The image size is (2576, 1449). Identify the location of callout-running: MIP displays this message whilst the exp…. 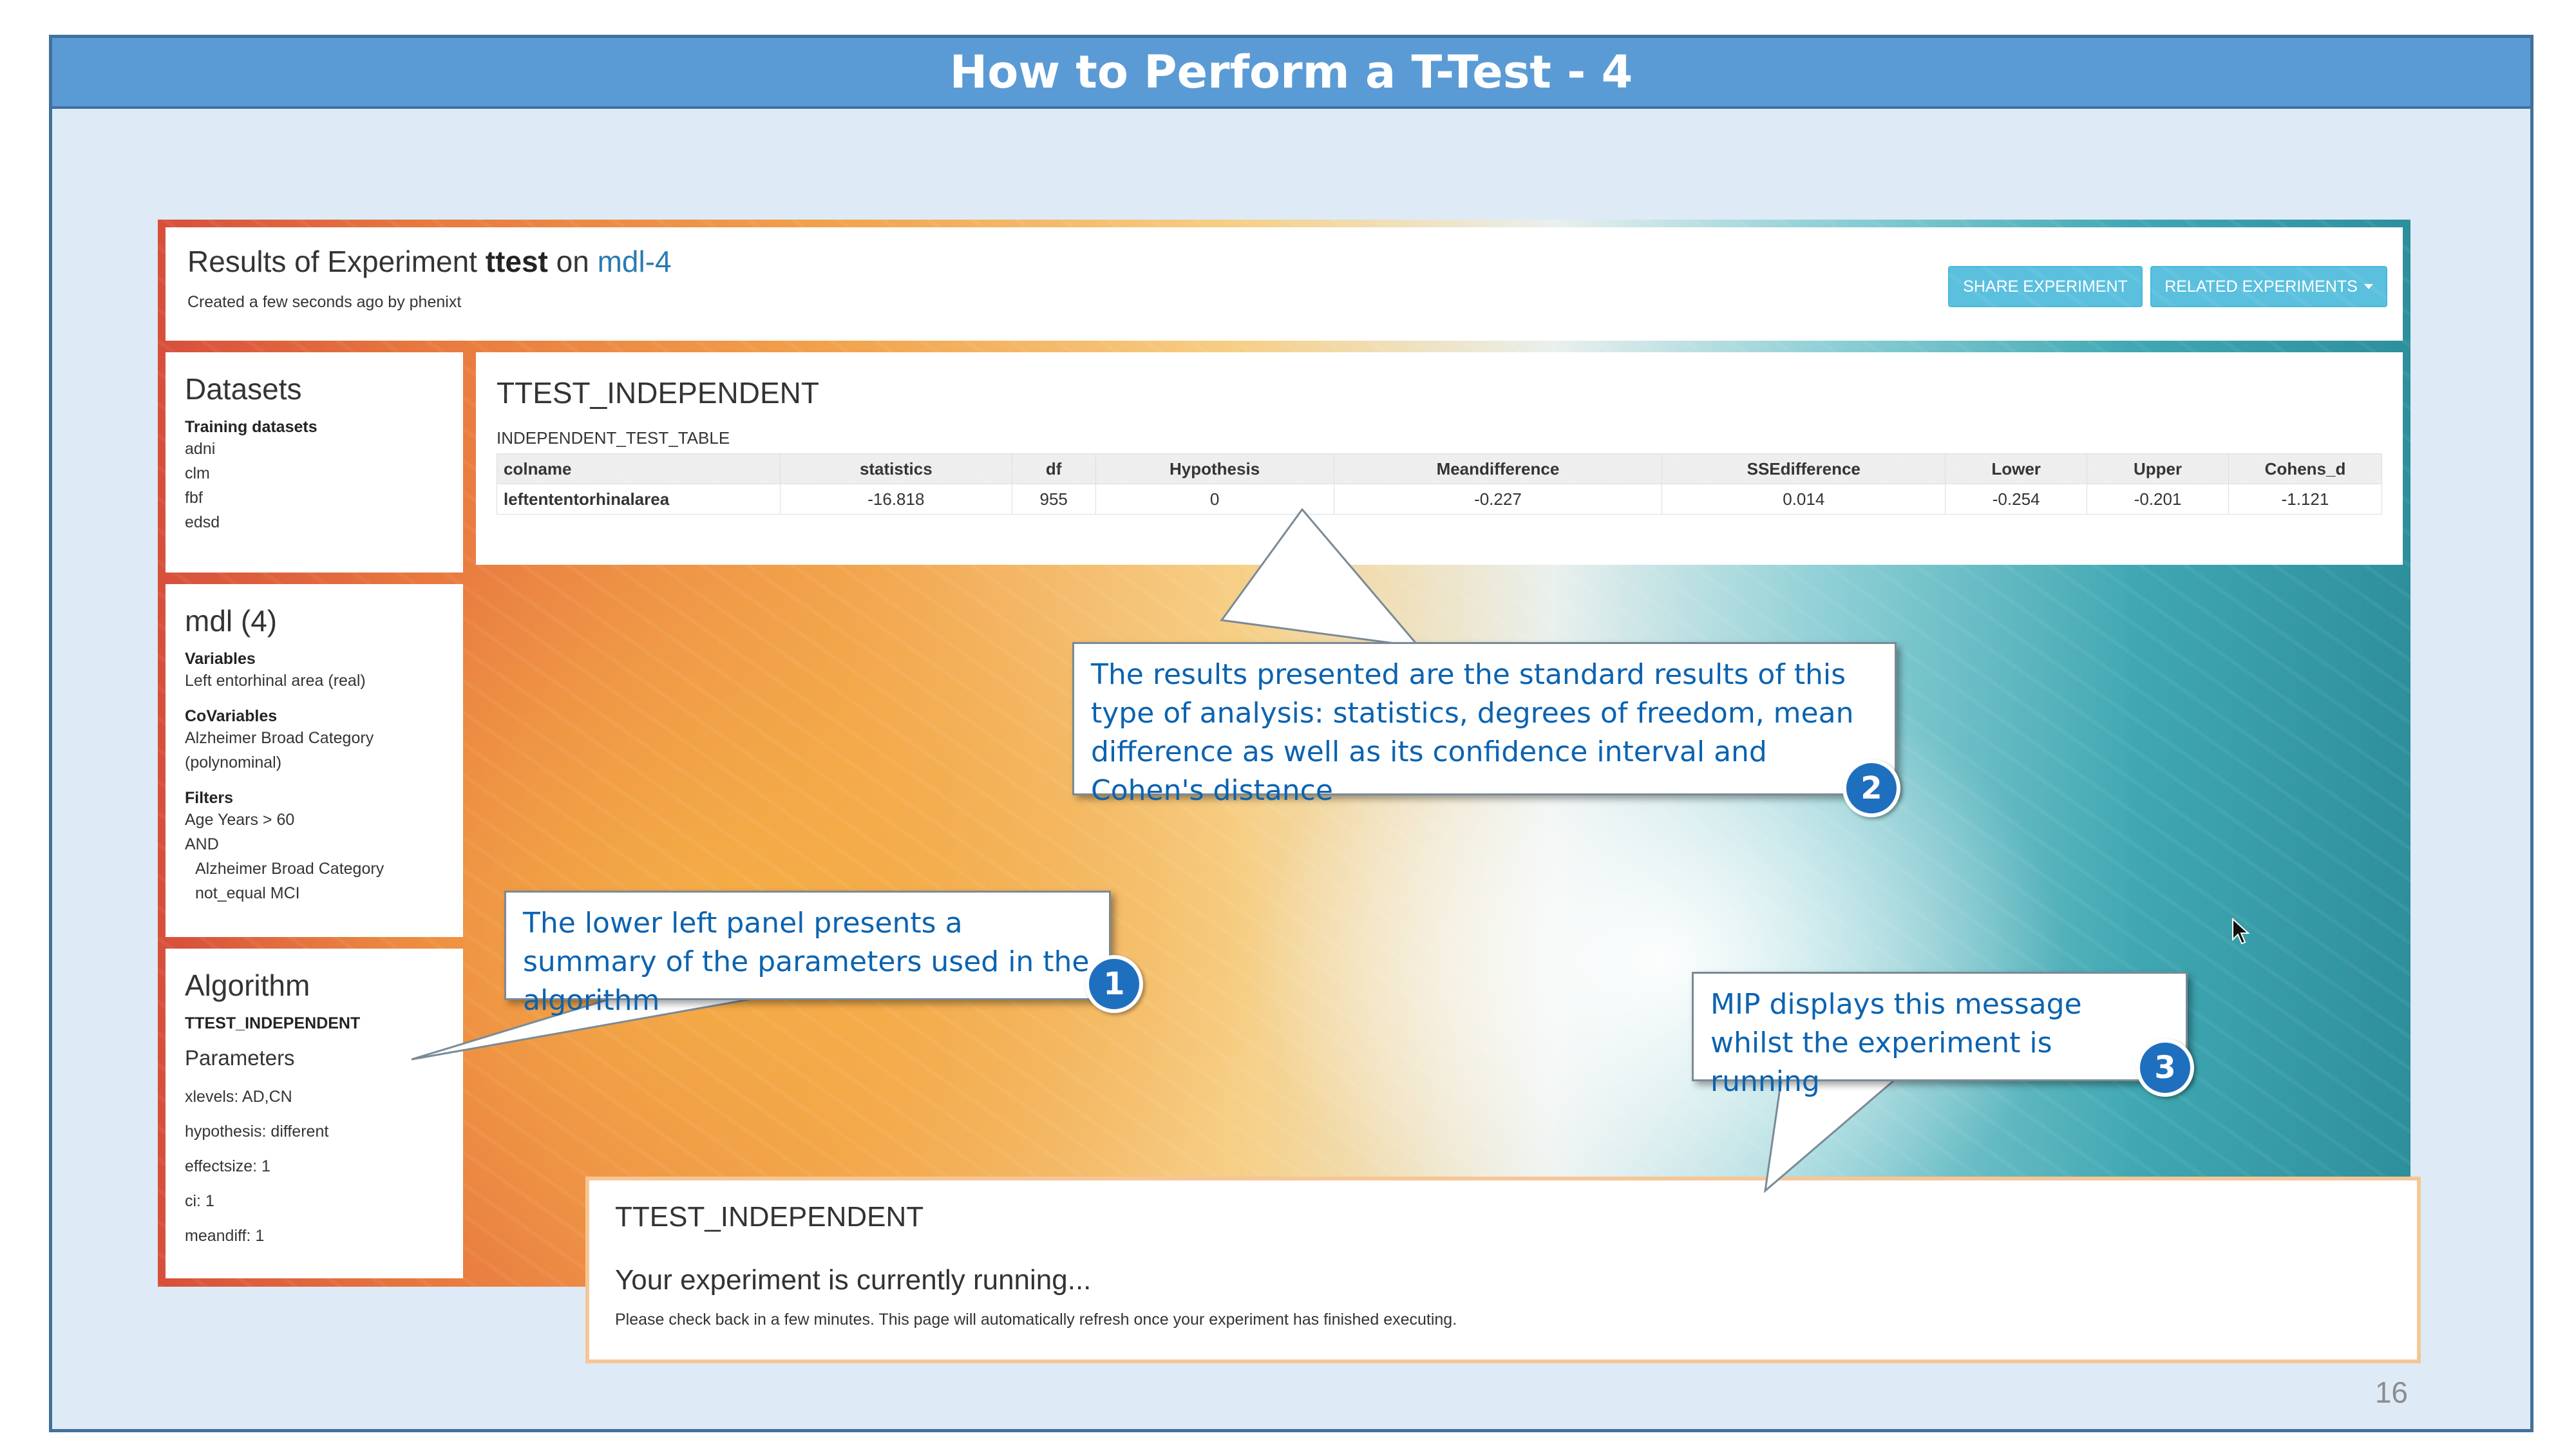
(1940, 1035).